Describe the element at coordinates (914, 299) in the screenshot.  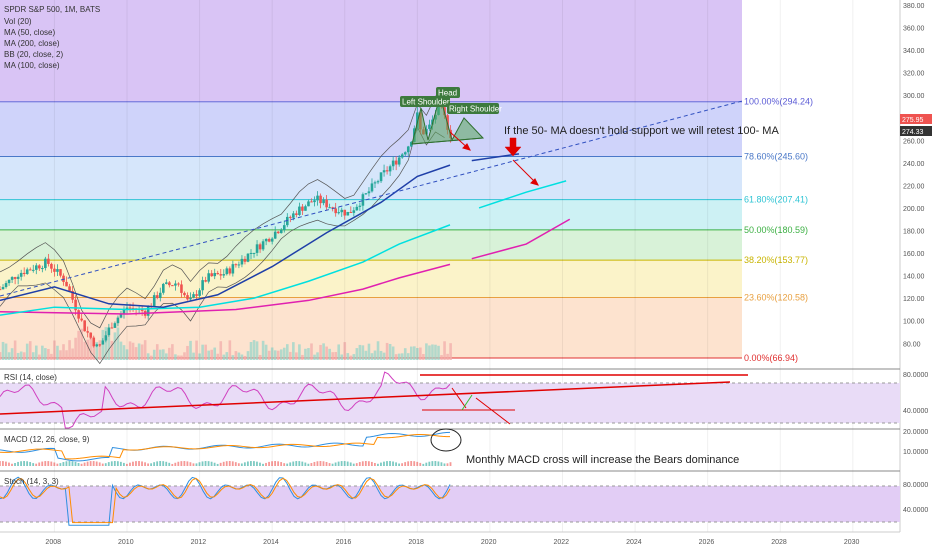
I see `y-tick-label: 120.00` at that location.